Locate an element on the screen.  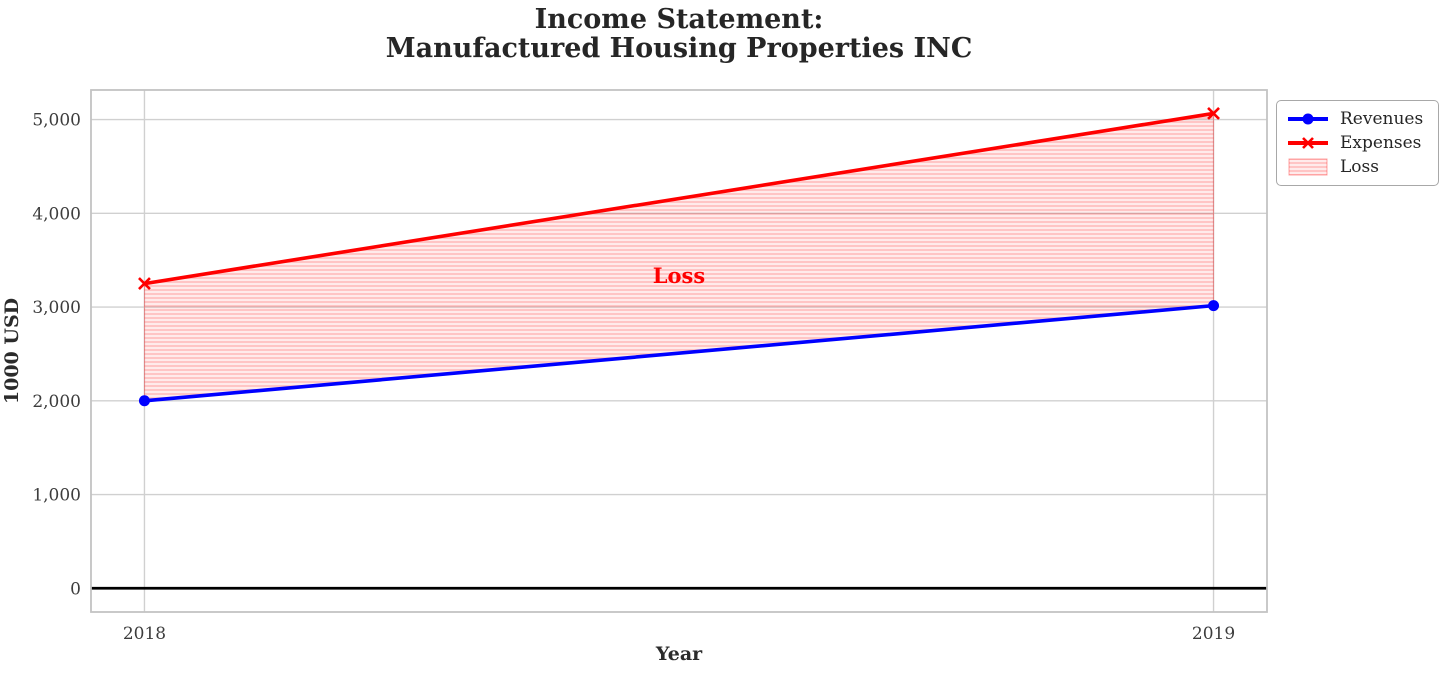
loss-hatch-swatch is located at coordinates (1308, 167).